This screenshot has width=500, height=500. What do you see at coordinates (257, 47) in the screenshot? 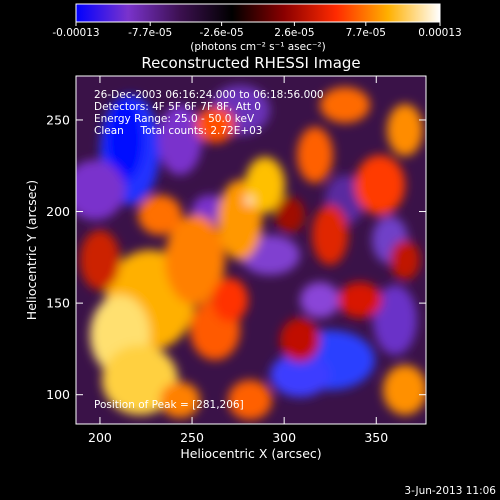
I see `colorbar-unit-label: (photons cm⁻² s⁻¹ asec⁻²)` at bounding box center [257, 47].